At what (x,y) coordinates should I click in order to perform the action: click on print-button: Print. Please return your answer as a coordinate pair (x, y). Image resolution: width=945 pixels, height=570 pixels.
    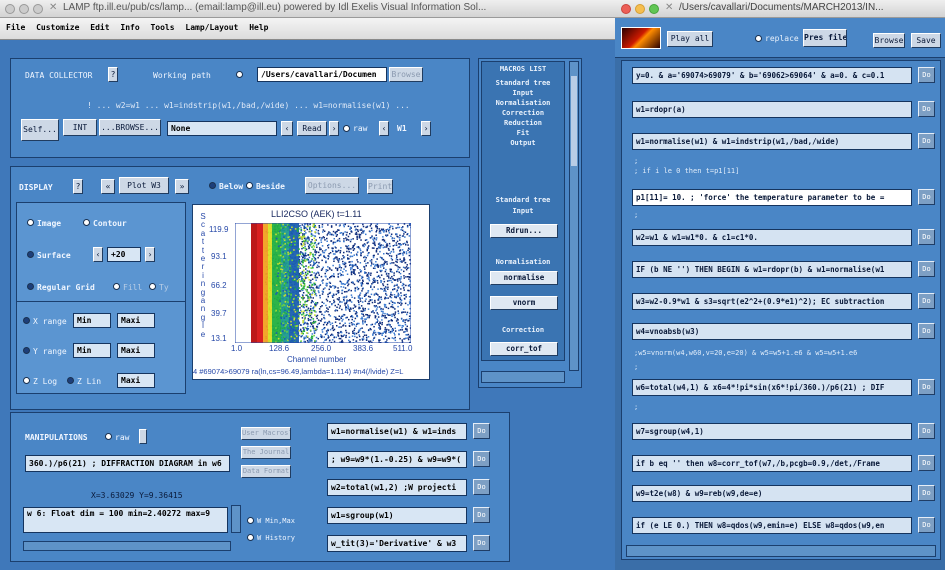
    Looking at the image, I should click on (380, 186).